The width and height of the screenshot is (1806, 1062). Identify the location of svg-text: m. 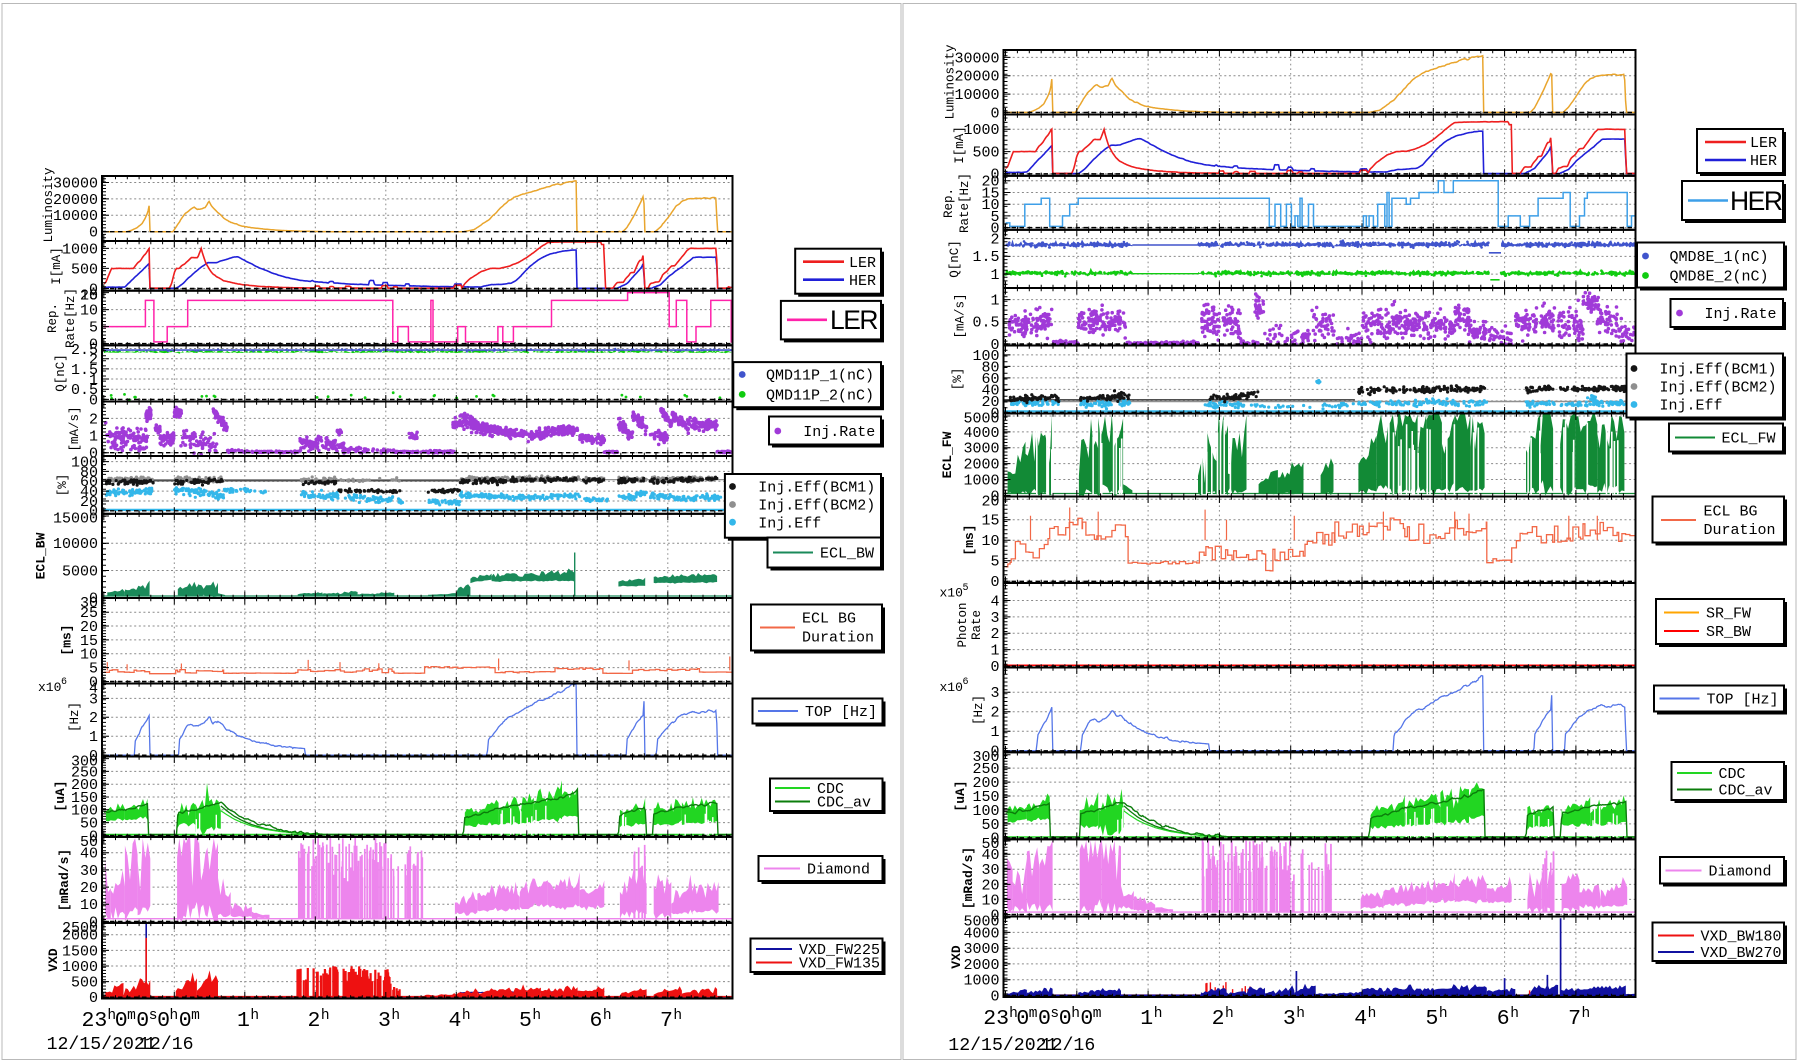
(1033, 1014).